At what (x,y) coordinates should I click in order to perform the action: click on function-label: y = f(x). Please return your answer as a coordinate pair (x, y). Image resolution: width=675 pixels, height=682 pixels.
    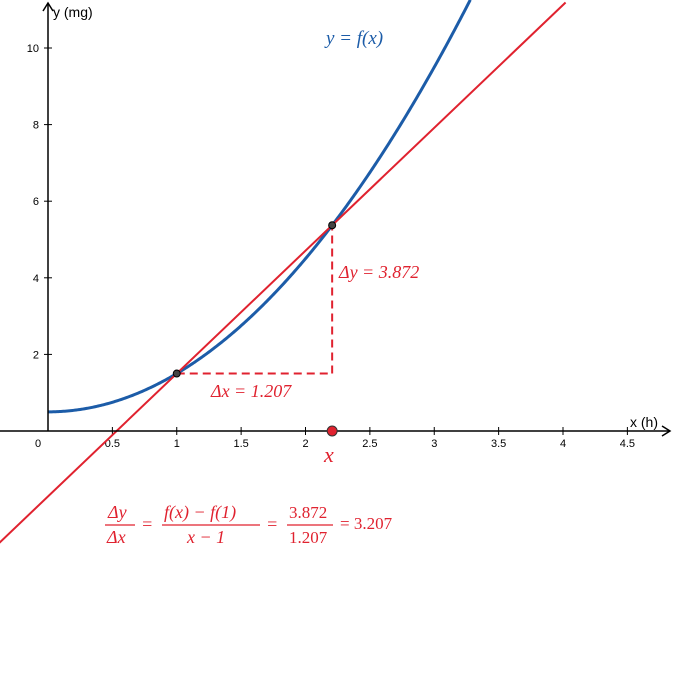
    Looking at the image, I should click on (353, 38).